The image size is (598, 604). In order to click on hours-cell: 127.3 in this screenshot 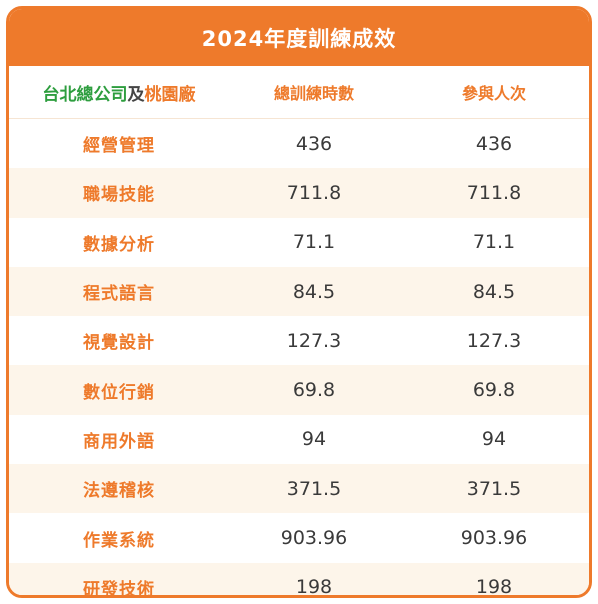, I will do `click(314, 340)`.